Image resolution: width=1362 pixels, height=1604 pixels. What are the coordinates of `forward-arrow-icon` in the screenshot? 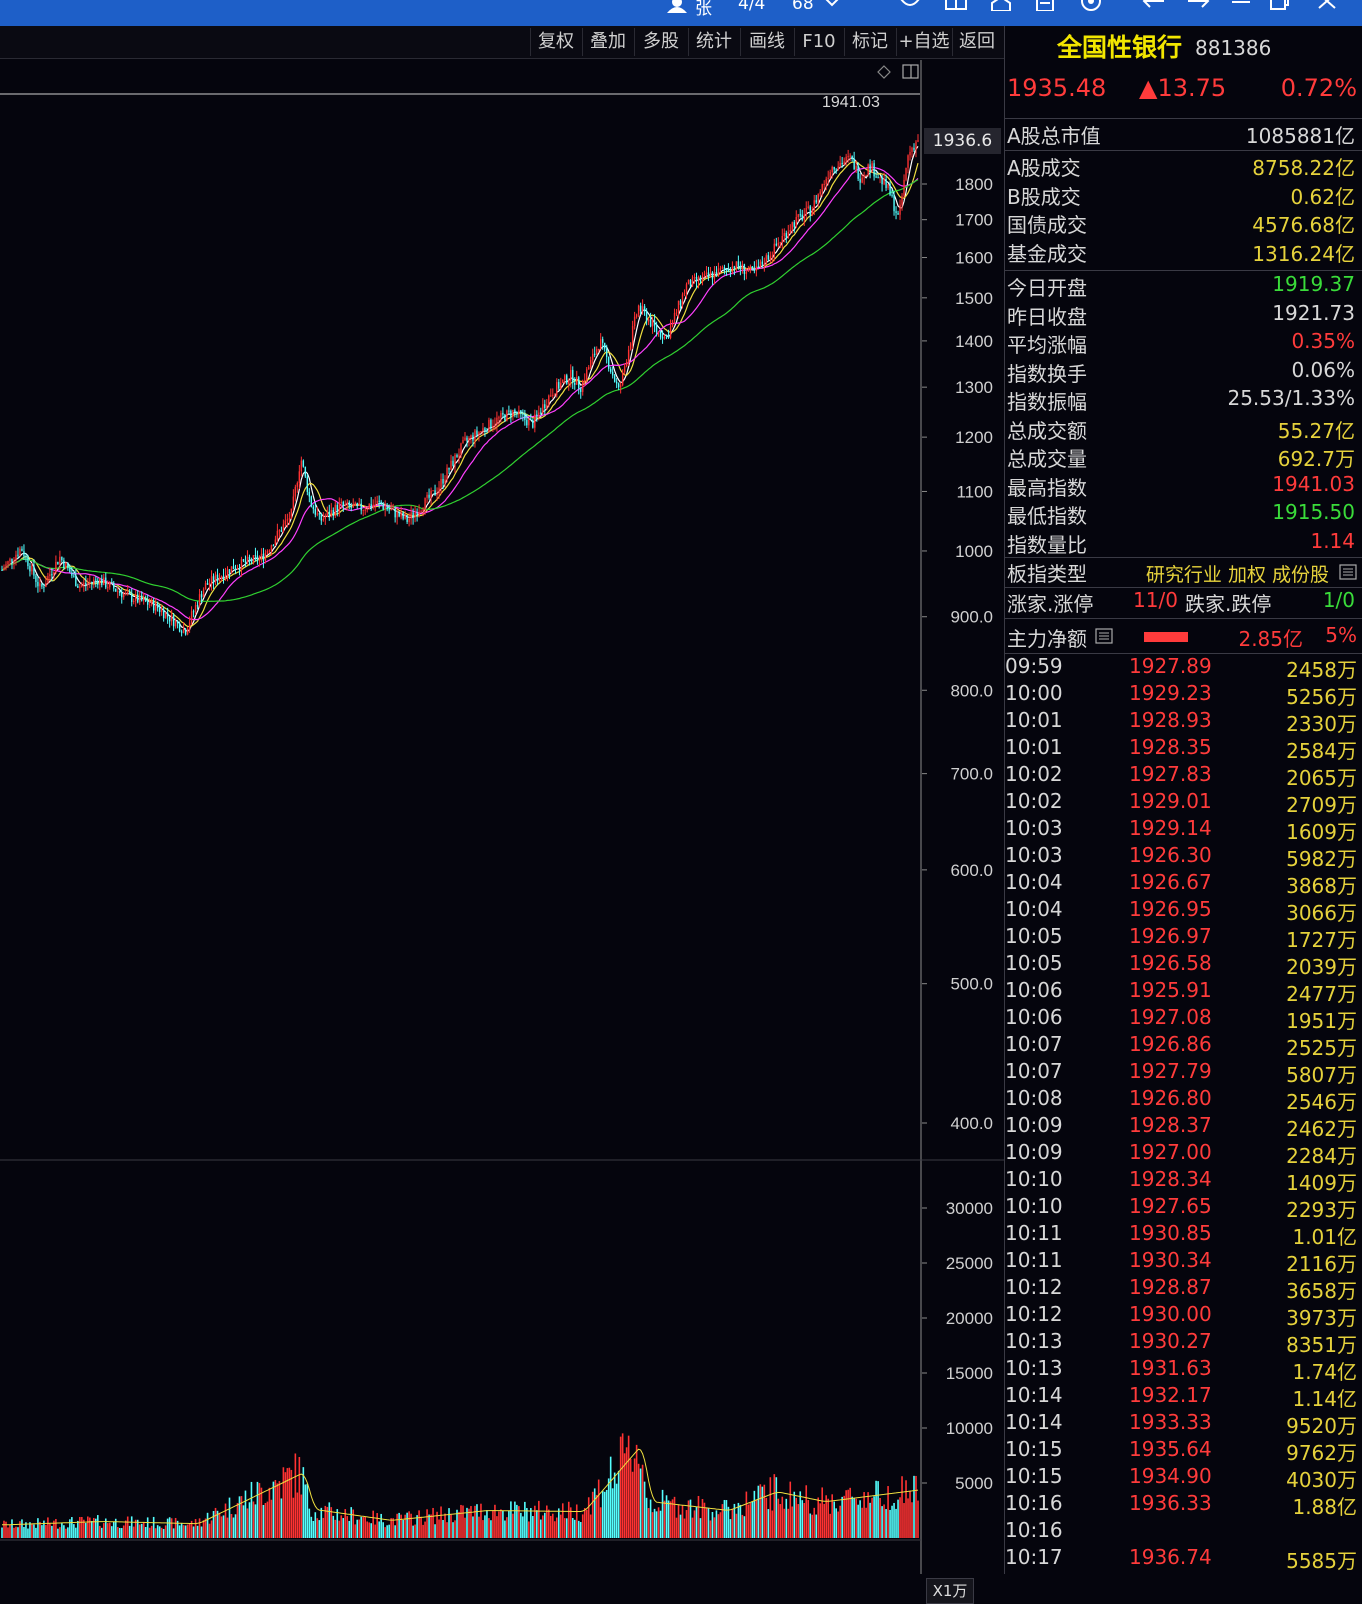 It's located at (1199, 5).